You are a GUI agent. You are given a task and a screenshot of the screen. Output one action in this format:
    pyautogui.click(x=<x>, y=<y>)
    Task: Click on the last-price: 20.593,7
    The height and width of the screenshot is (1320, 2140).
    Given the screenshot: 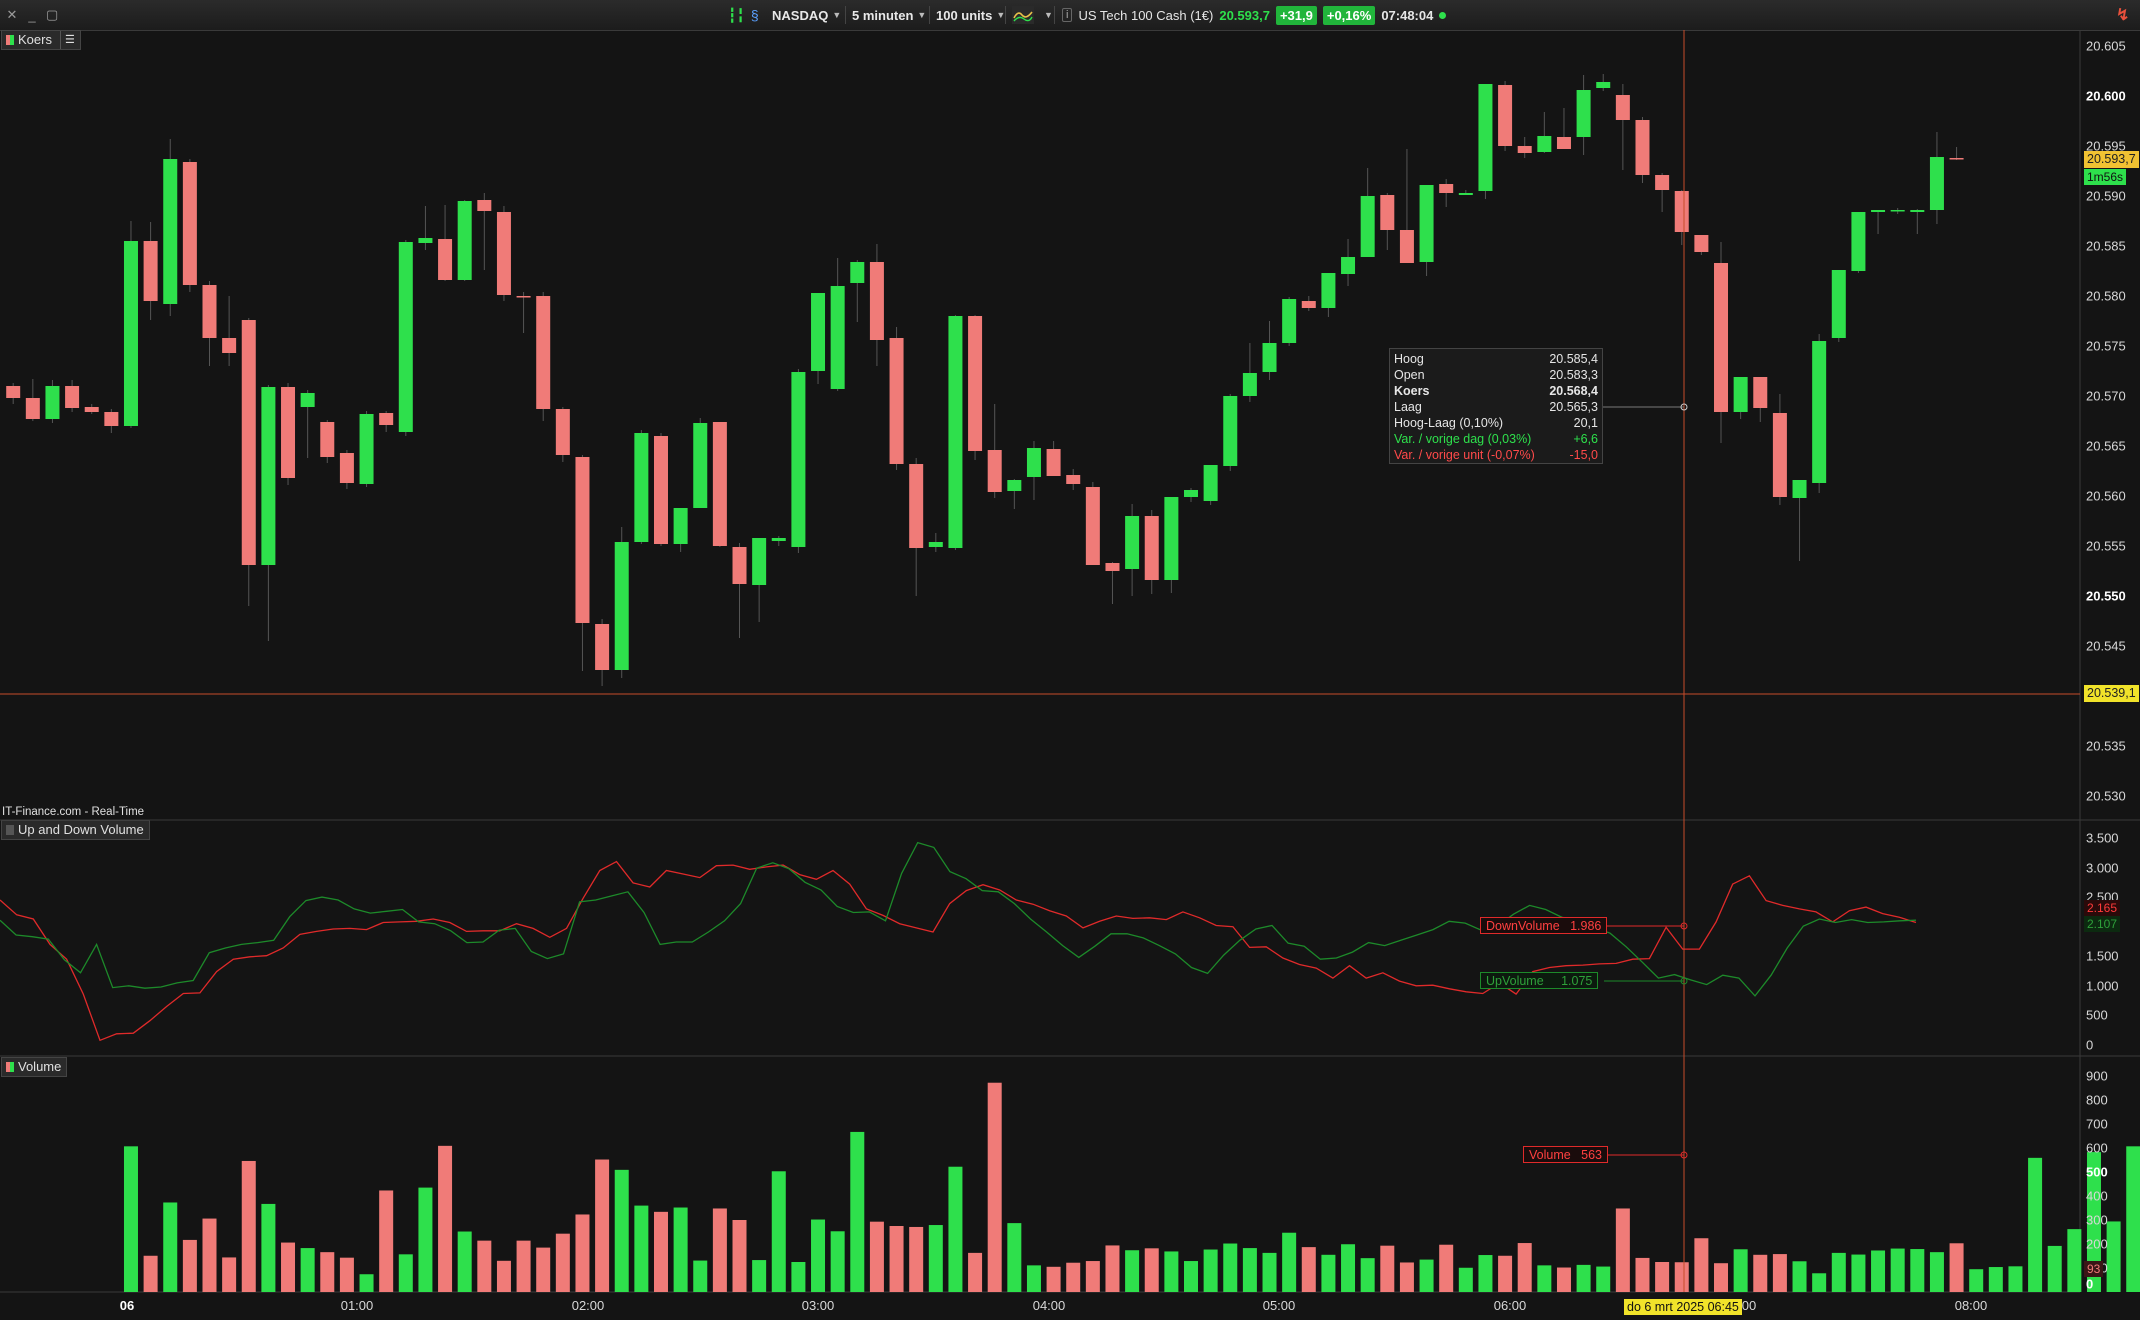 What is the action you would take?
    pyautogui.click(x=1244, y=15)
    